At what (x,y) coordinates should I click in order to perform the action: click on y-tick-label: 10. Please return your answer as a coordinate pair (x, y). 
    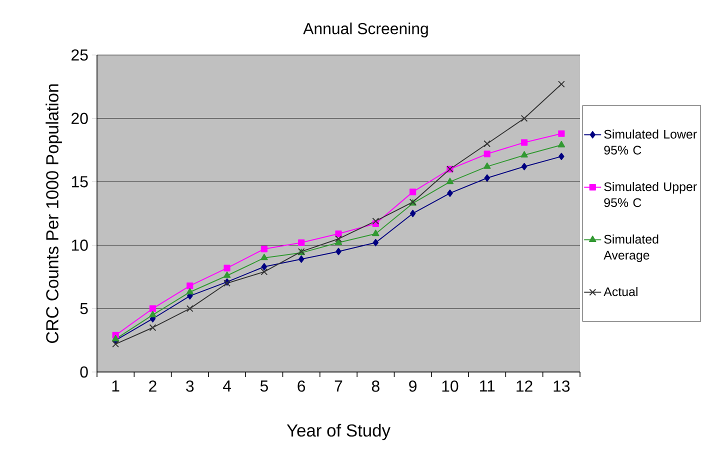
    Looking at the image, I should click on (80, 245).